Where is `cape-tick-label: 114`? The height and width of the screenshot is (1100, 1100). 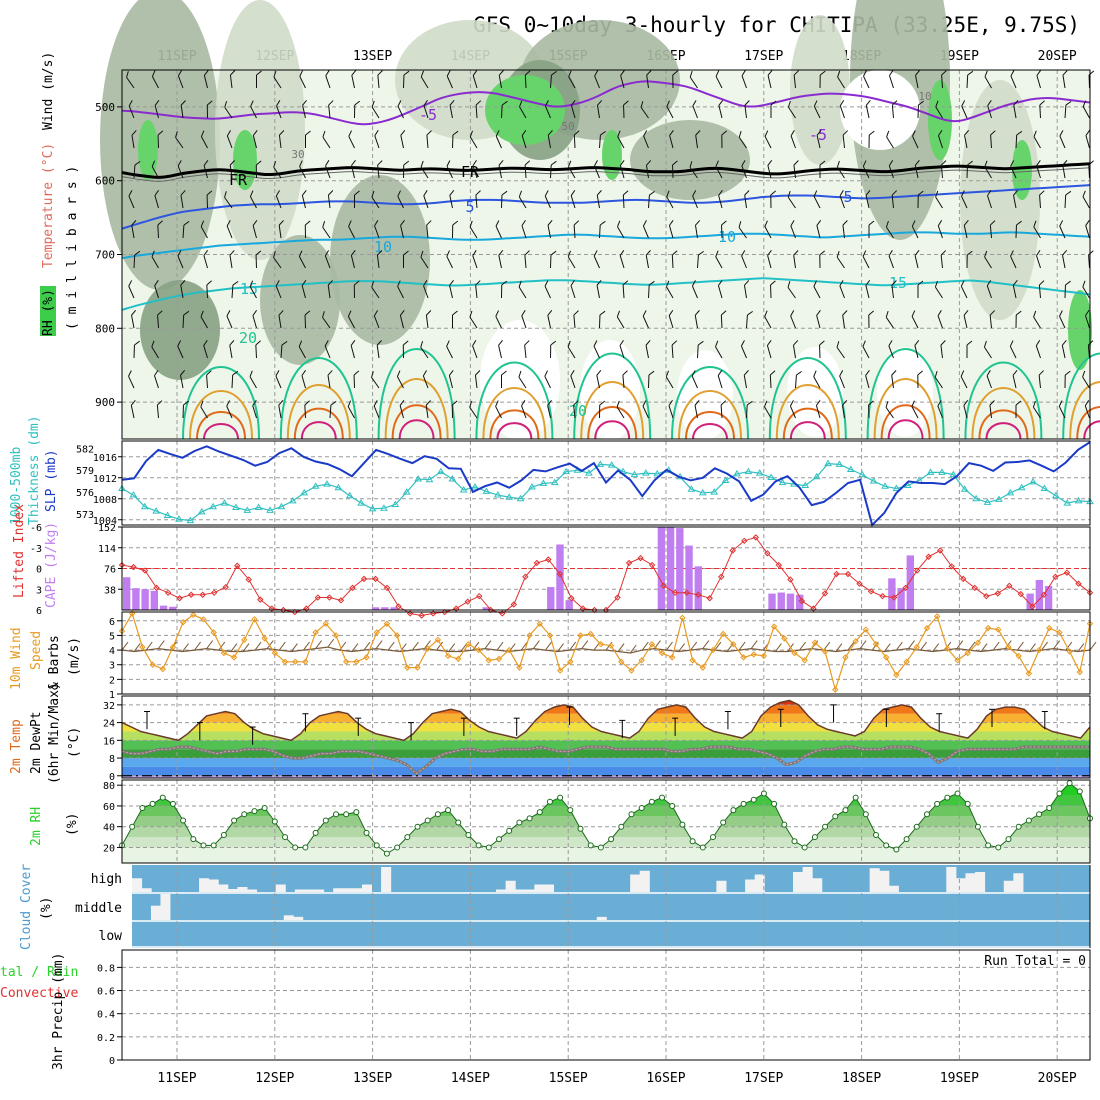
cape-tick-label: 114 is located at coordinates (107, 549).